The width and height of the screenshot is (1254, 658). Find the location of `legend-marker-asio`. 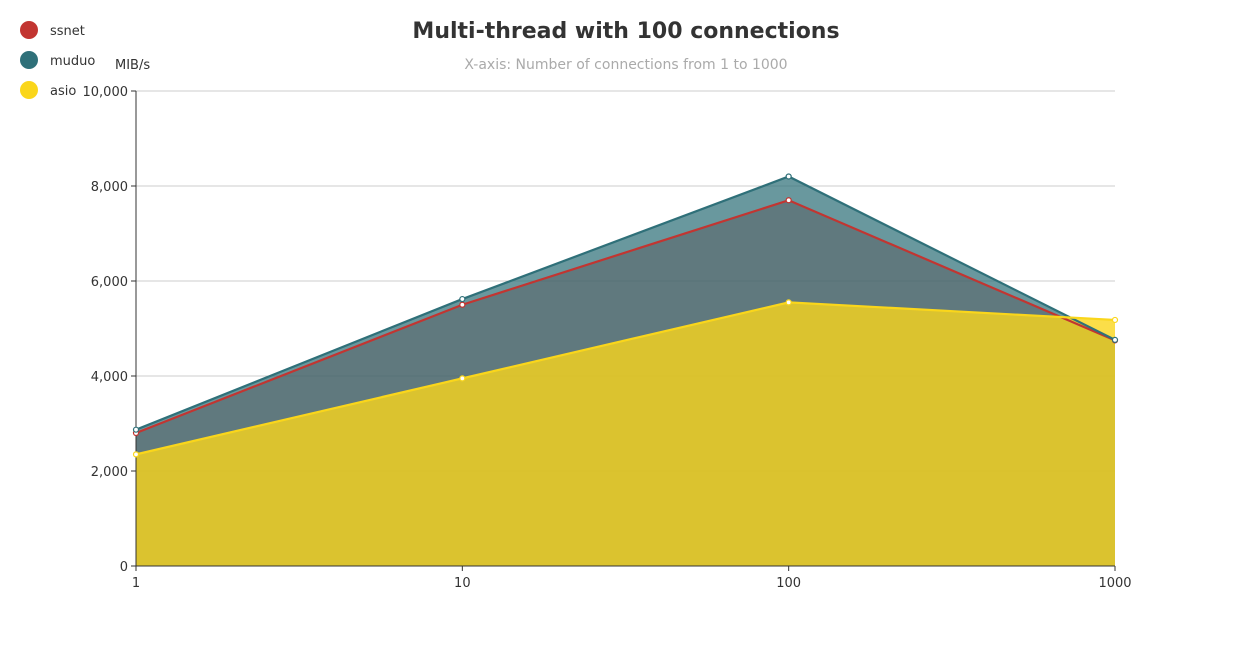

legend-marker-asio is located at coordinates (29, 90).